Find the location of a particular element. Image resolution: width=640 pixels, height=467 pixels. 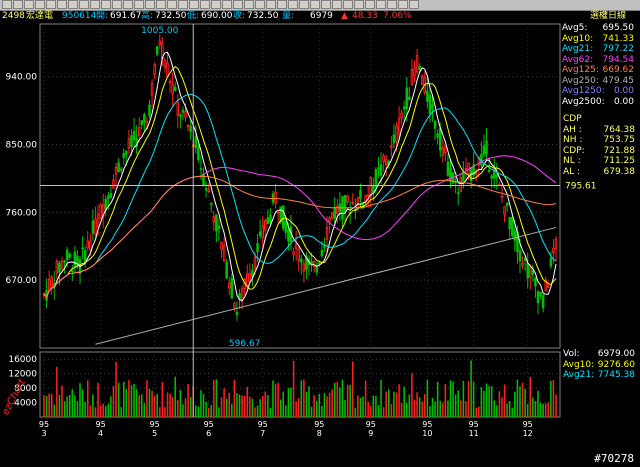

ma-legend-item-label: Avg5: is located at coordinates (575, 28).